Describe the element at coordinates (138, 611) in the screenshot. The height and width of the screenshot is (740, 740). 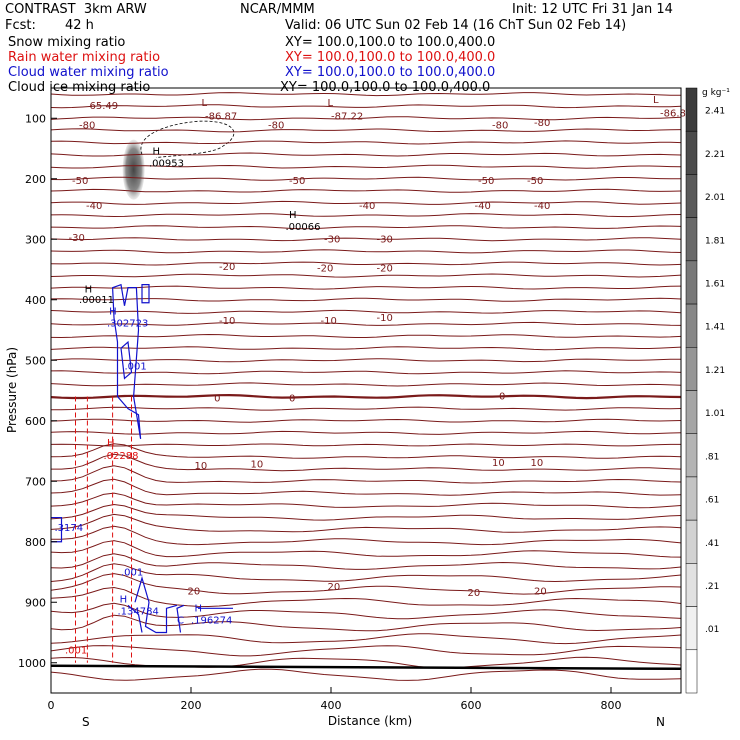
I see `contour-label: .134784` at that location.